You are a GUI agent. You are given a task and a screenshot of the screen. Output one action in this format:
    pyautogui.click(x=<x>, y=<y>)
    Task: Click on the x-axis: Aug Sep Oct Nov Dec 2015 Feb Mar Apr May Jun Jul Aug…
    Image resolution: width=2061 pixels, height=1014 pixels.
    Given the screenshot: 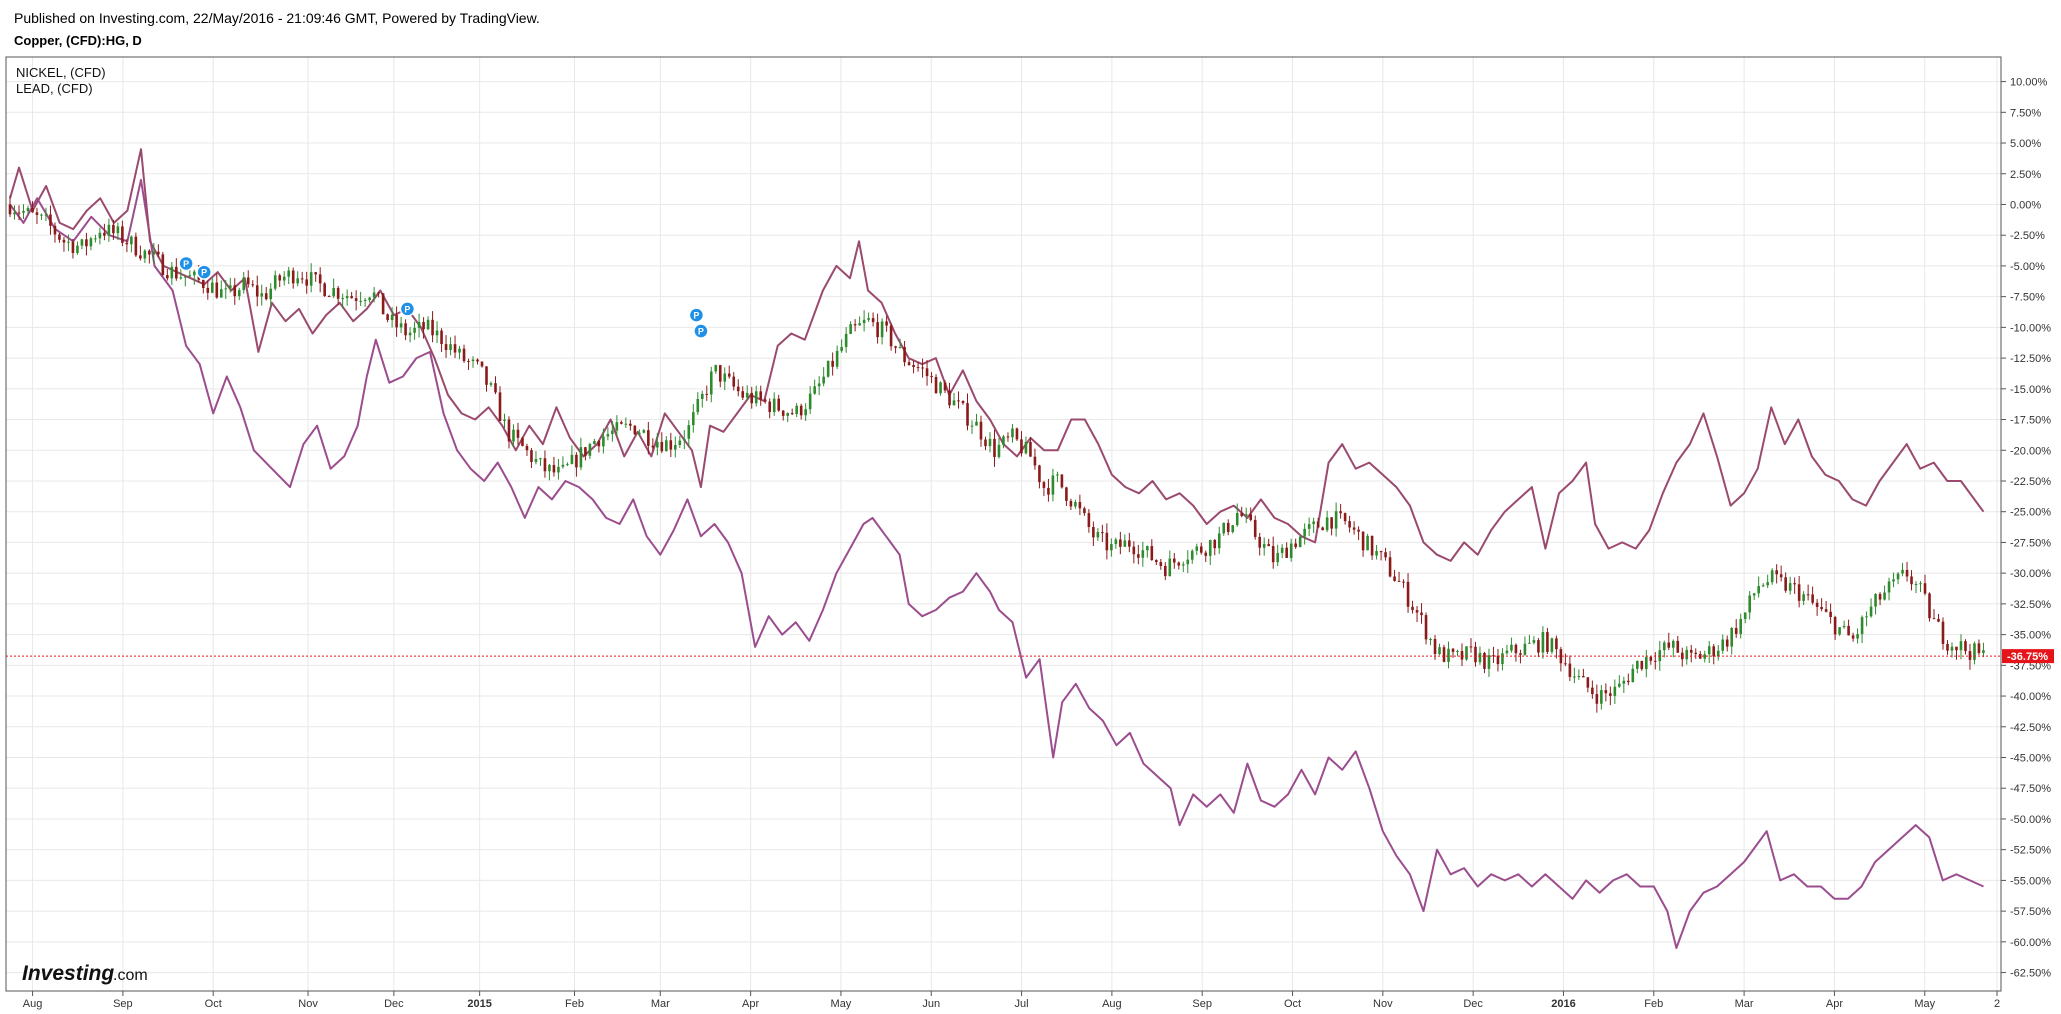 What is the action you would take?
    pyautogui.click(x=1011, y=1000)
    